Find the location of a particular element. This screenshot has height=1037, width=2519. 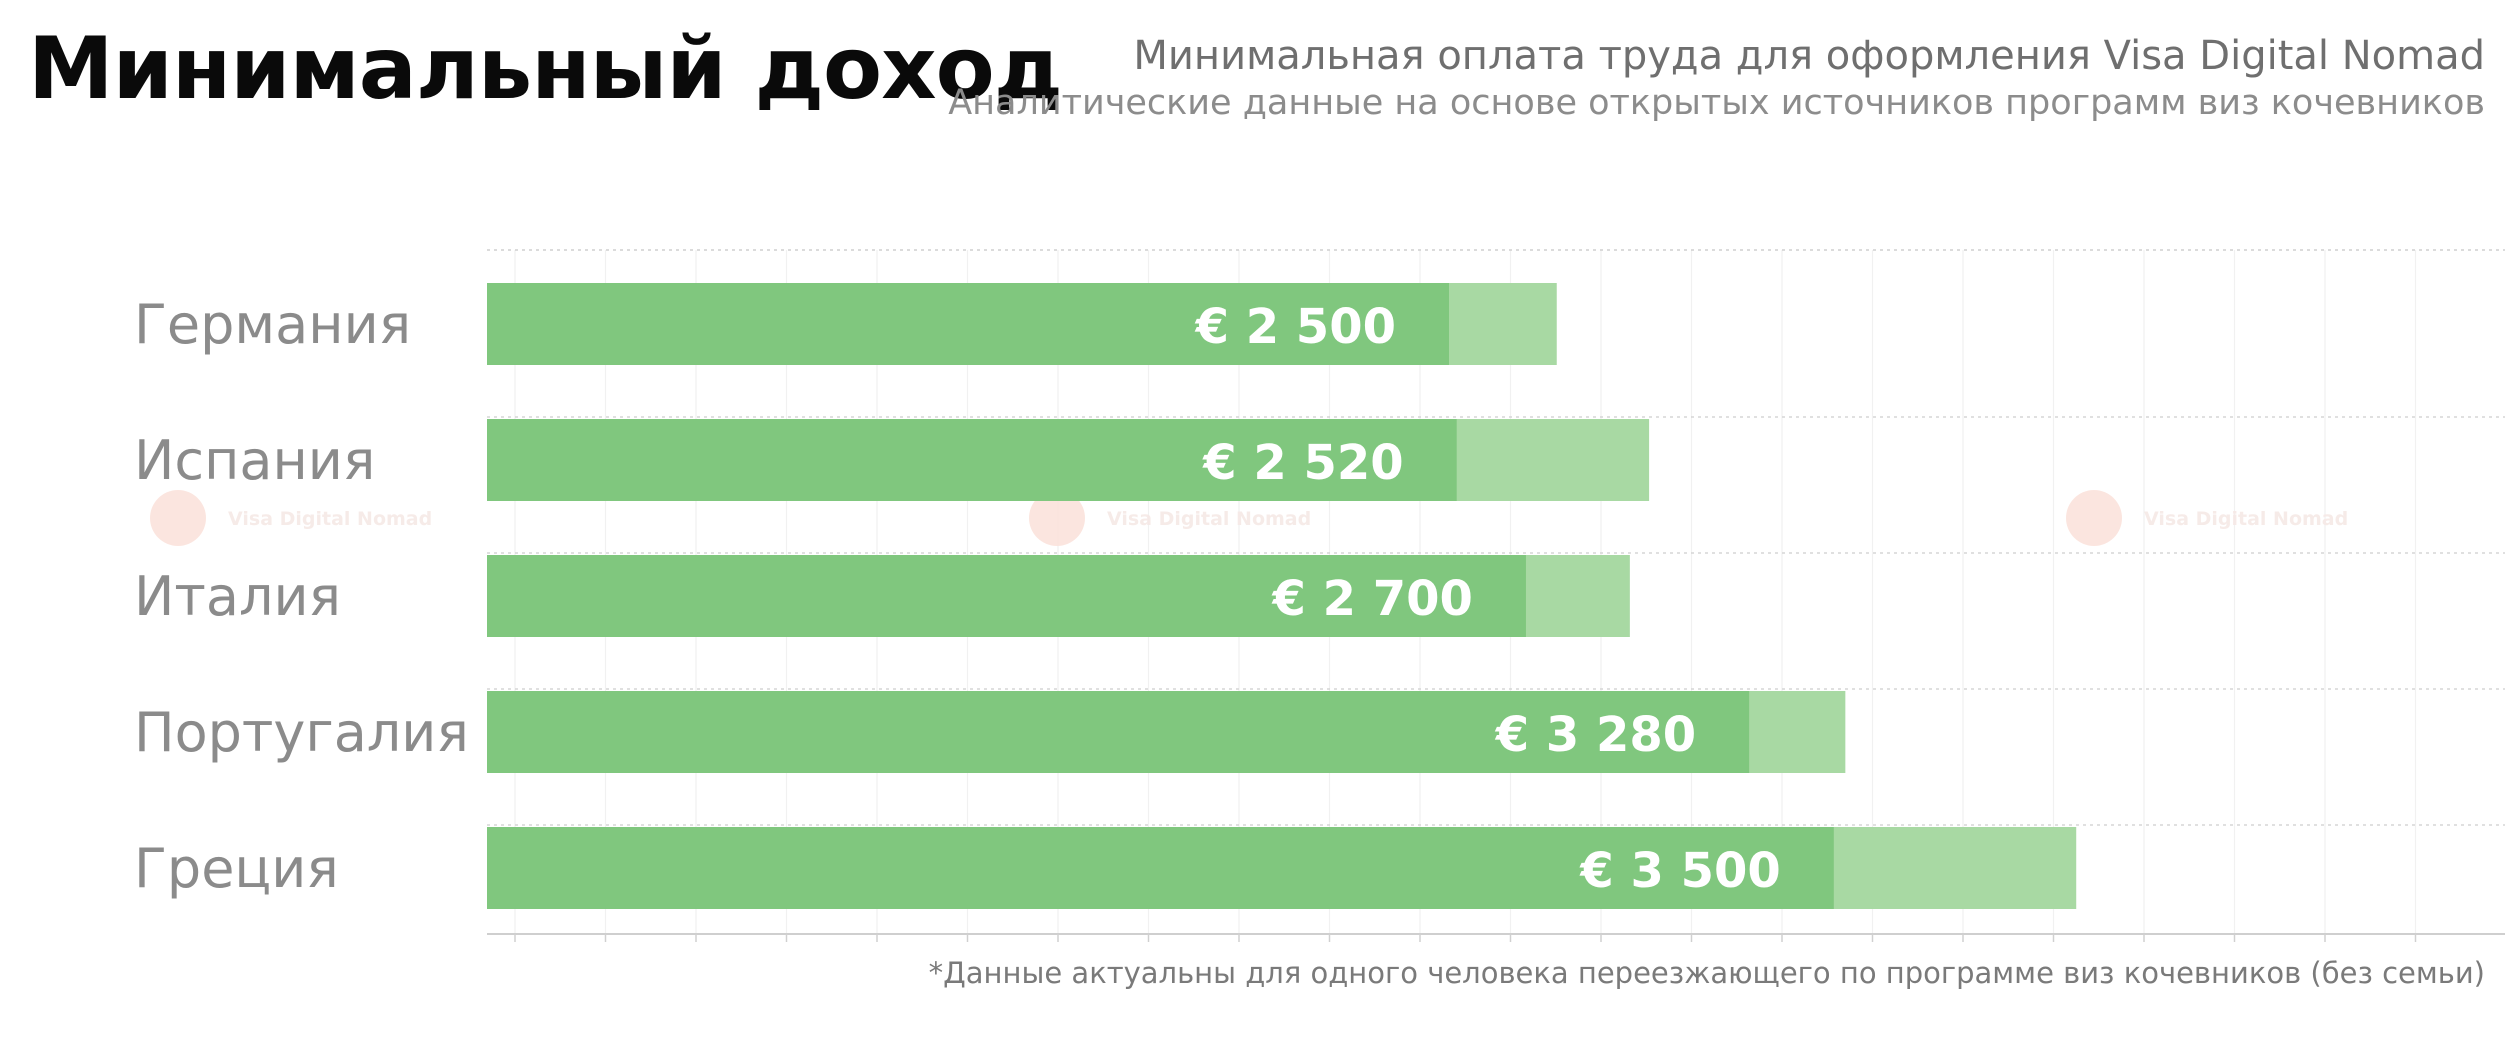

chart-title: Минимальный доход is located at coordinates (545, 69).